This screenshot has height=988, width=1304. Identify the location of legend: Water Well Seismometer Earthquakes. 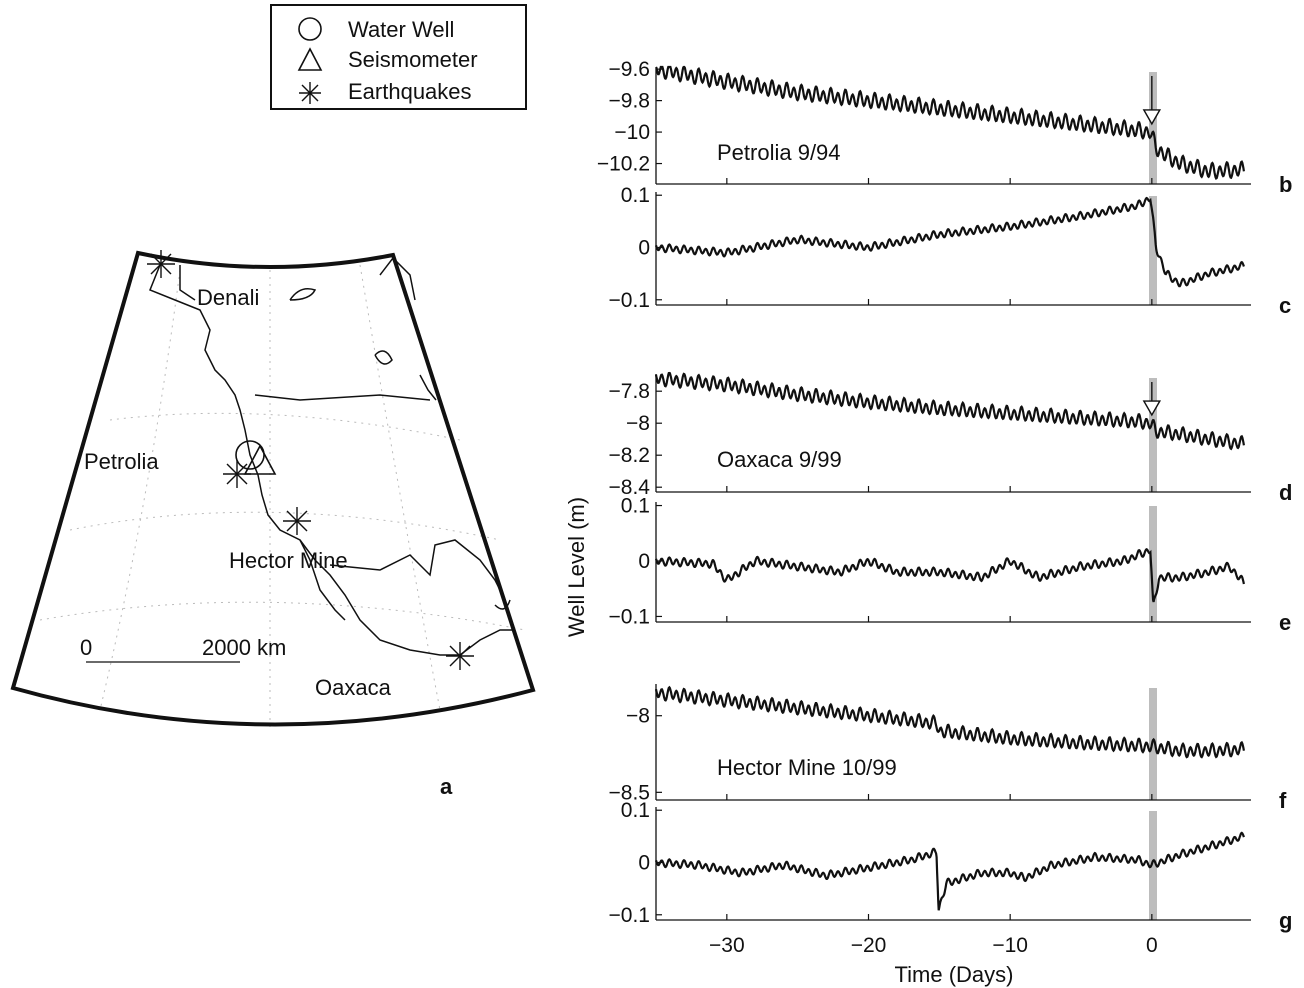
(398, 57).